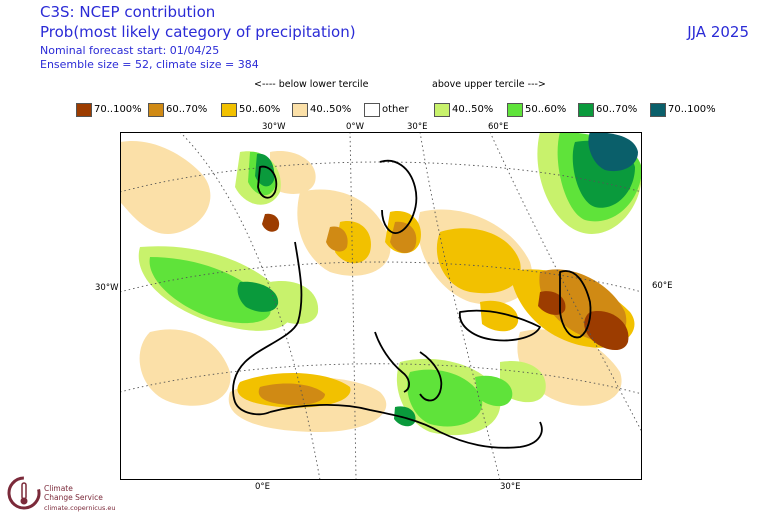  What do you see at coordinates (267, 328) in the screenshot?
I see `coastline-west` at bounding box center [267, 328].